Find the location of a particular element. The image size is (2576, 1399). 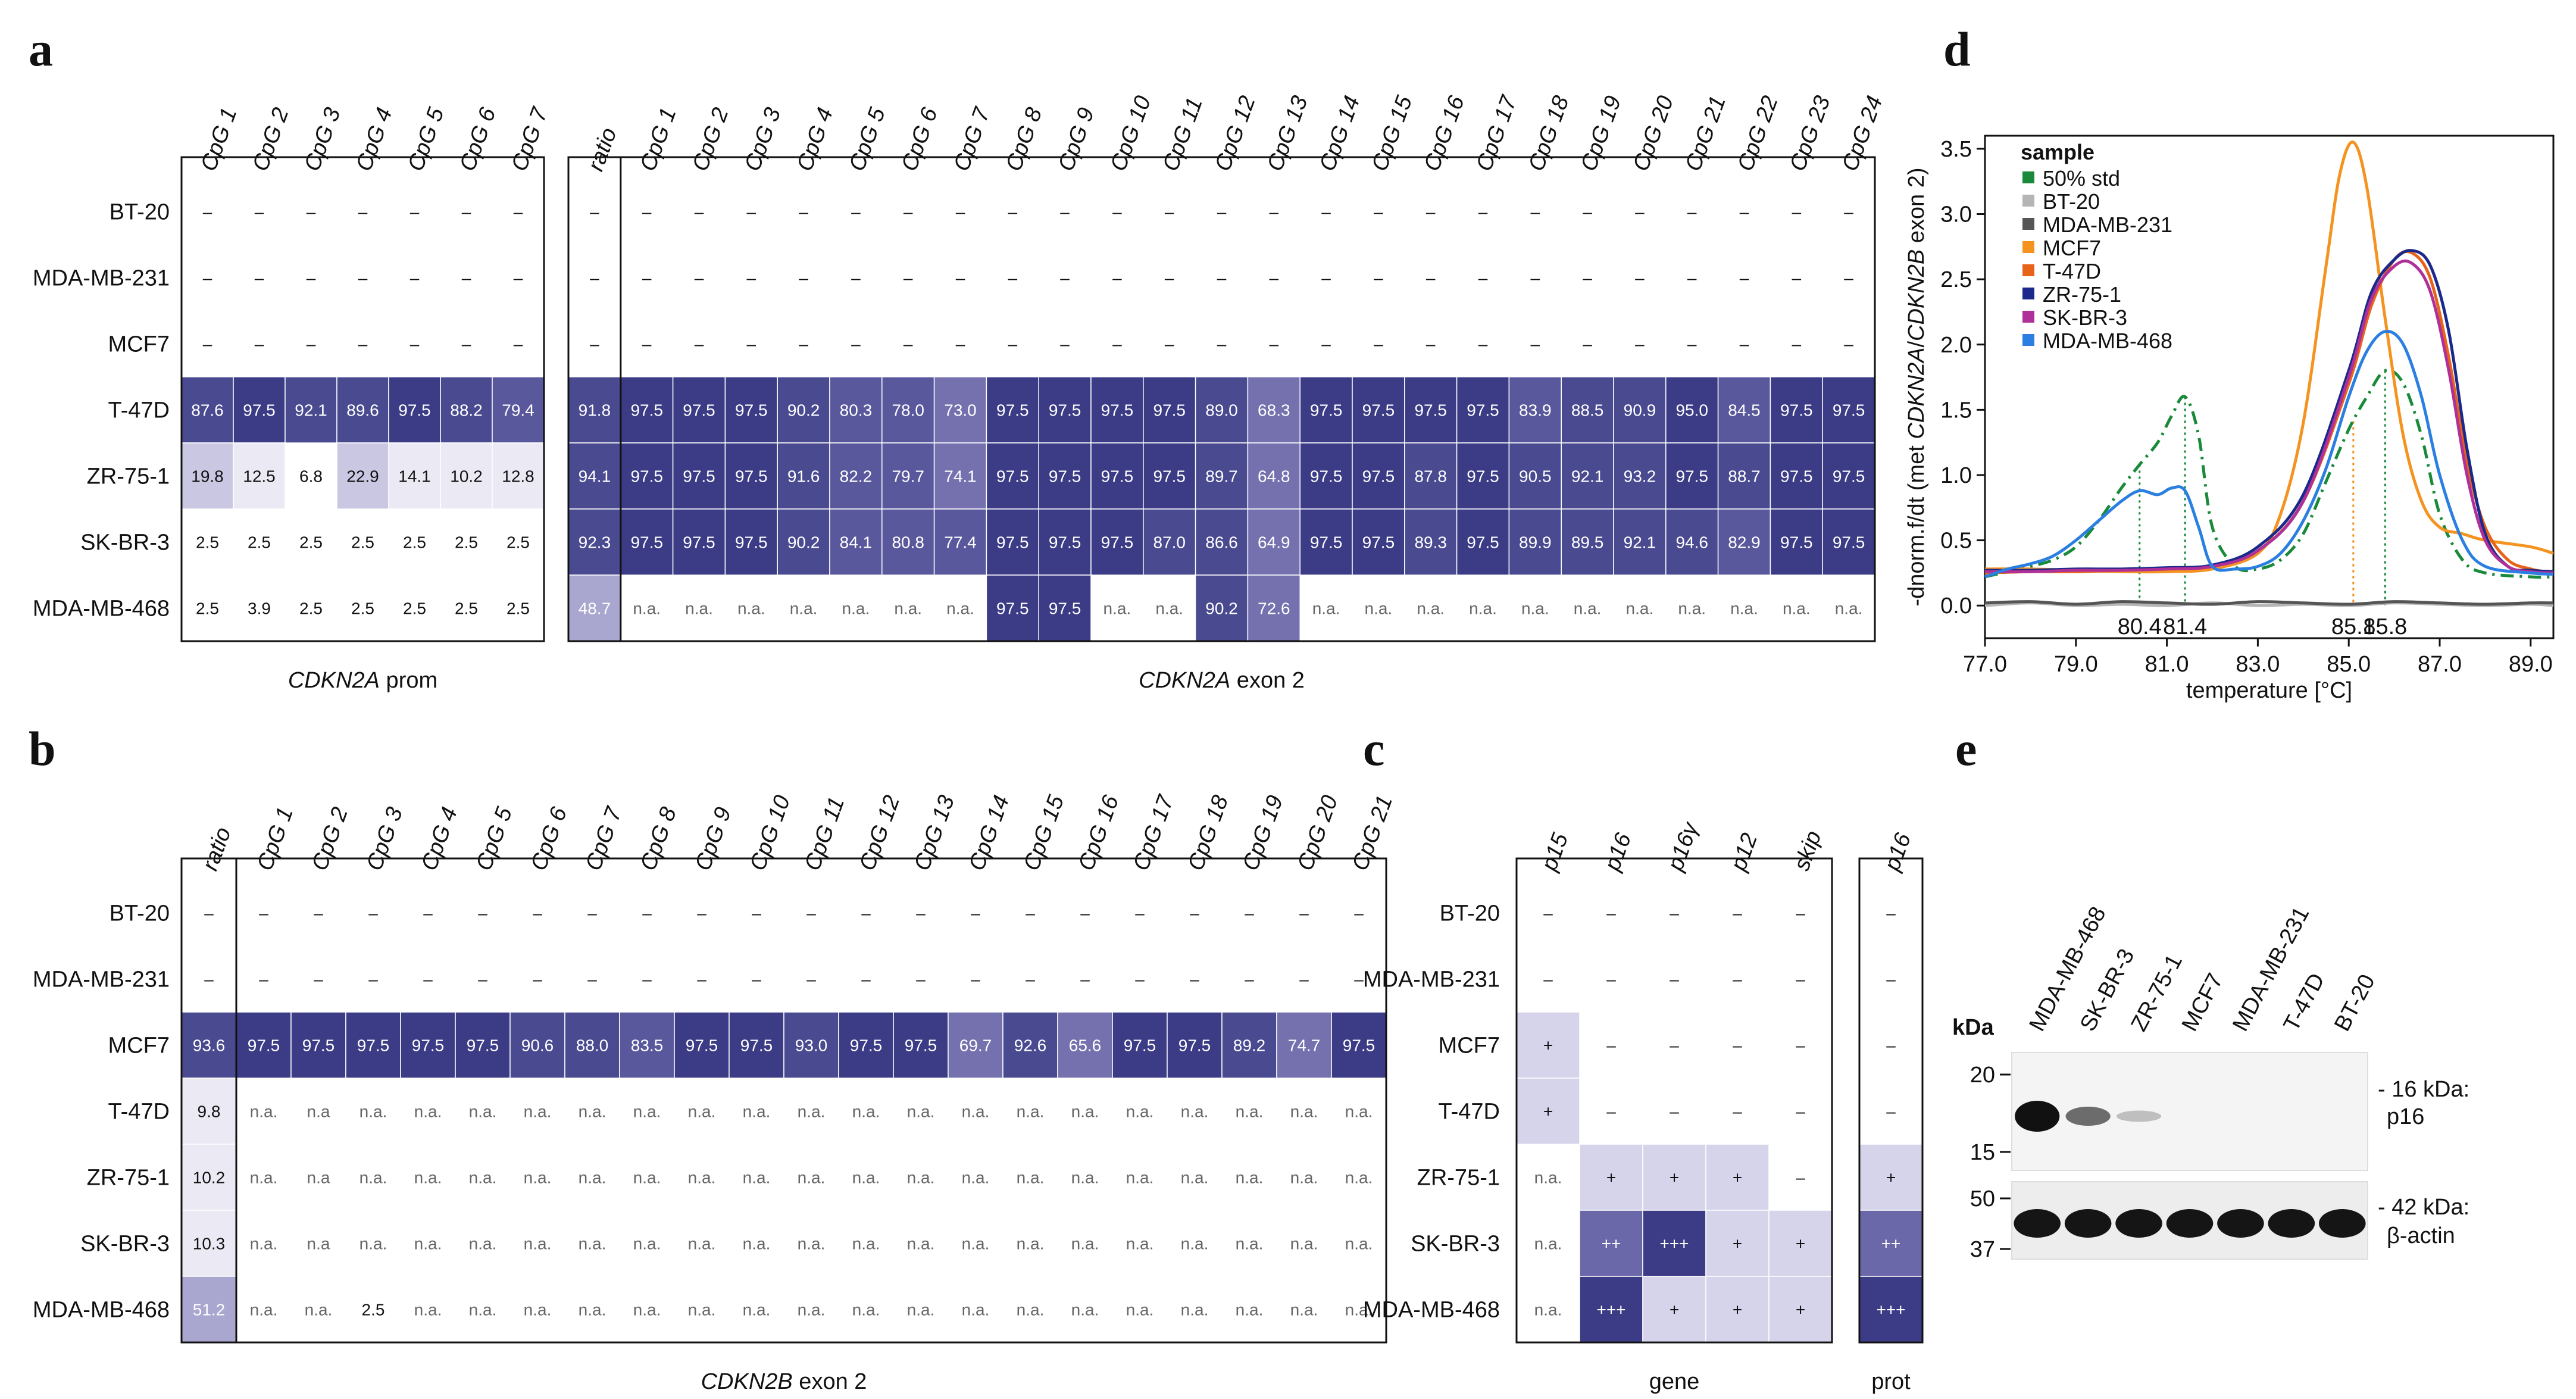

cell-value: 80.3 is located at coordinates (856, 410).